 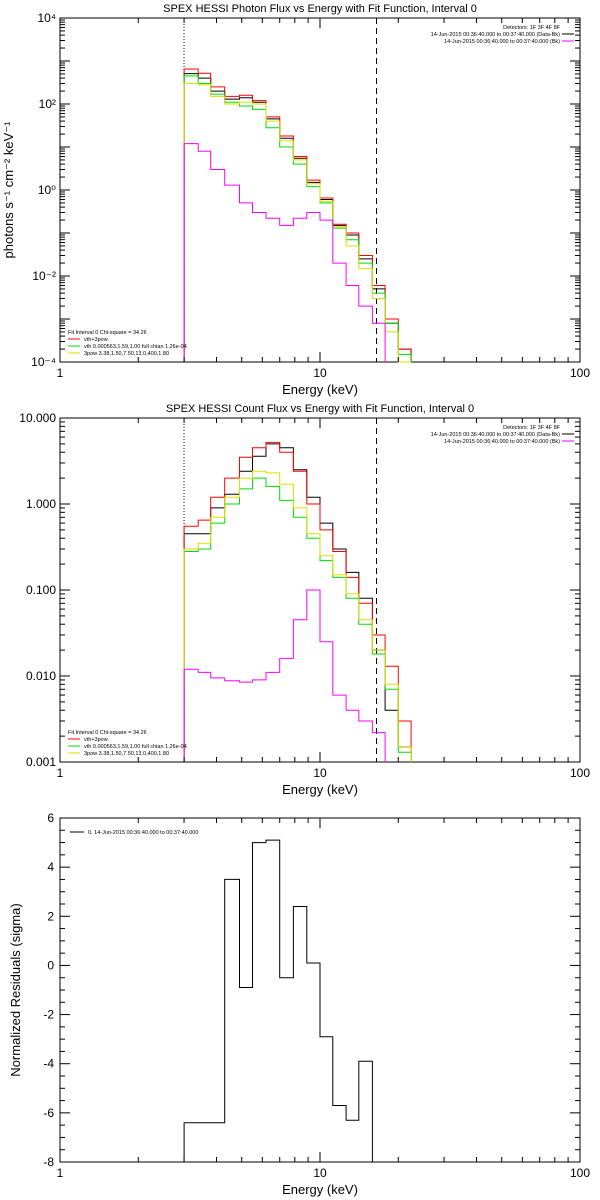 I want to click on y-tick-label: 2, so click(x=50, y=916).